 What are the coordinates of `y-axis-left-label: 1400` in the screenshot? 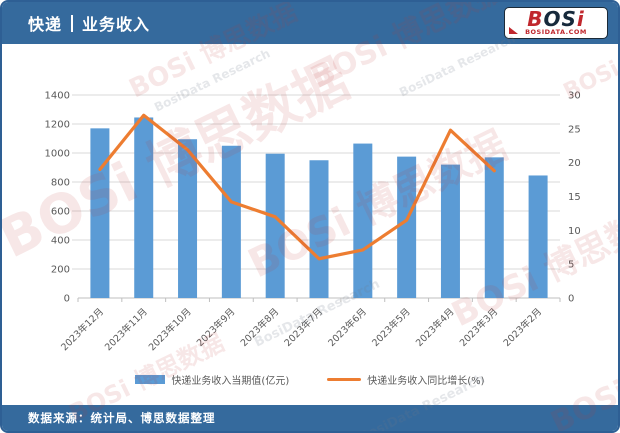 It's located at (57, 96).